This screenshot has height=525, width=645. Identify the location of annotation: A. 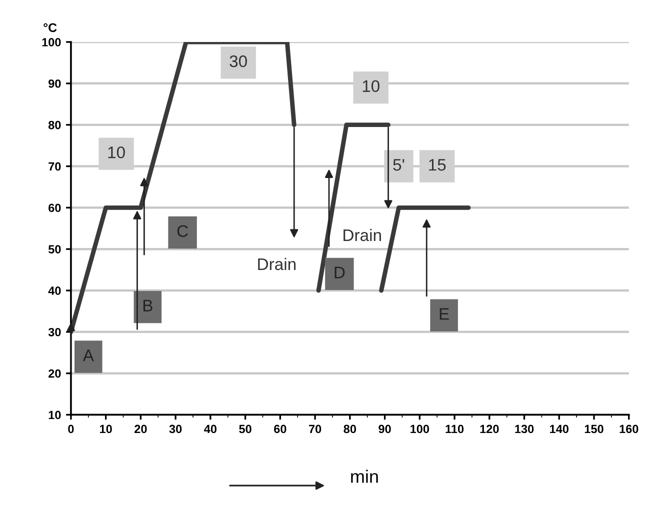
(88, 356).